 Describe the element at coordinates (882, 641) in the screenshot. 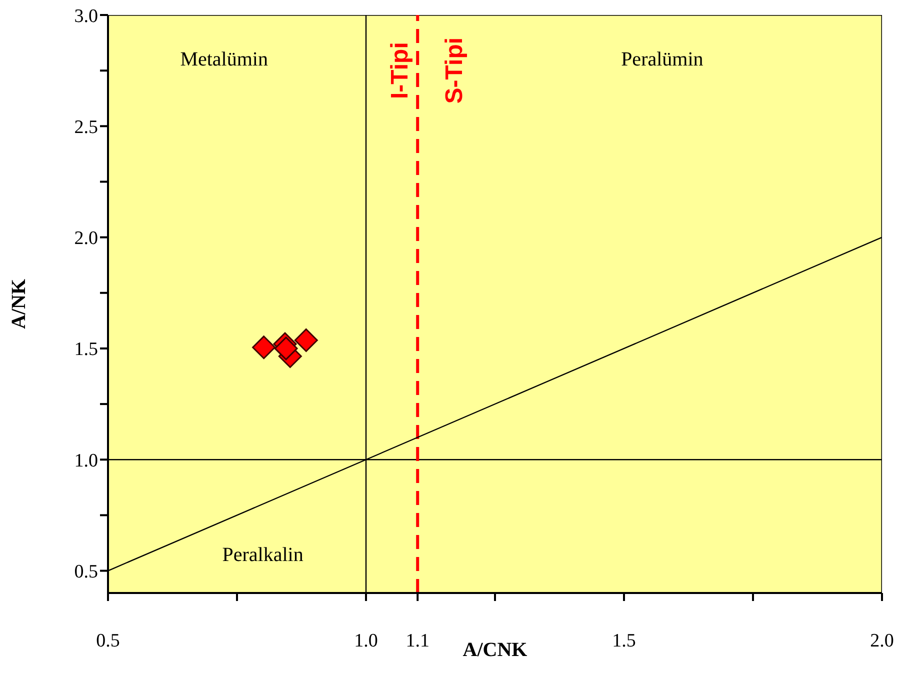

I see `x-tick-label: 2.0` at that location.